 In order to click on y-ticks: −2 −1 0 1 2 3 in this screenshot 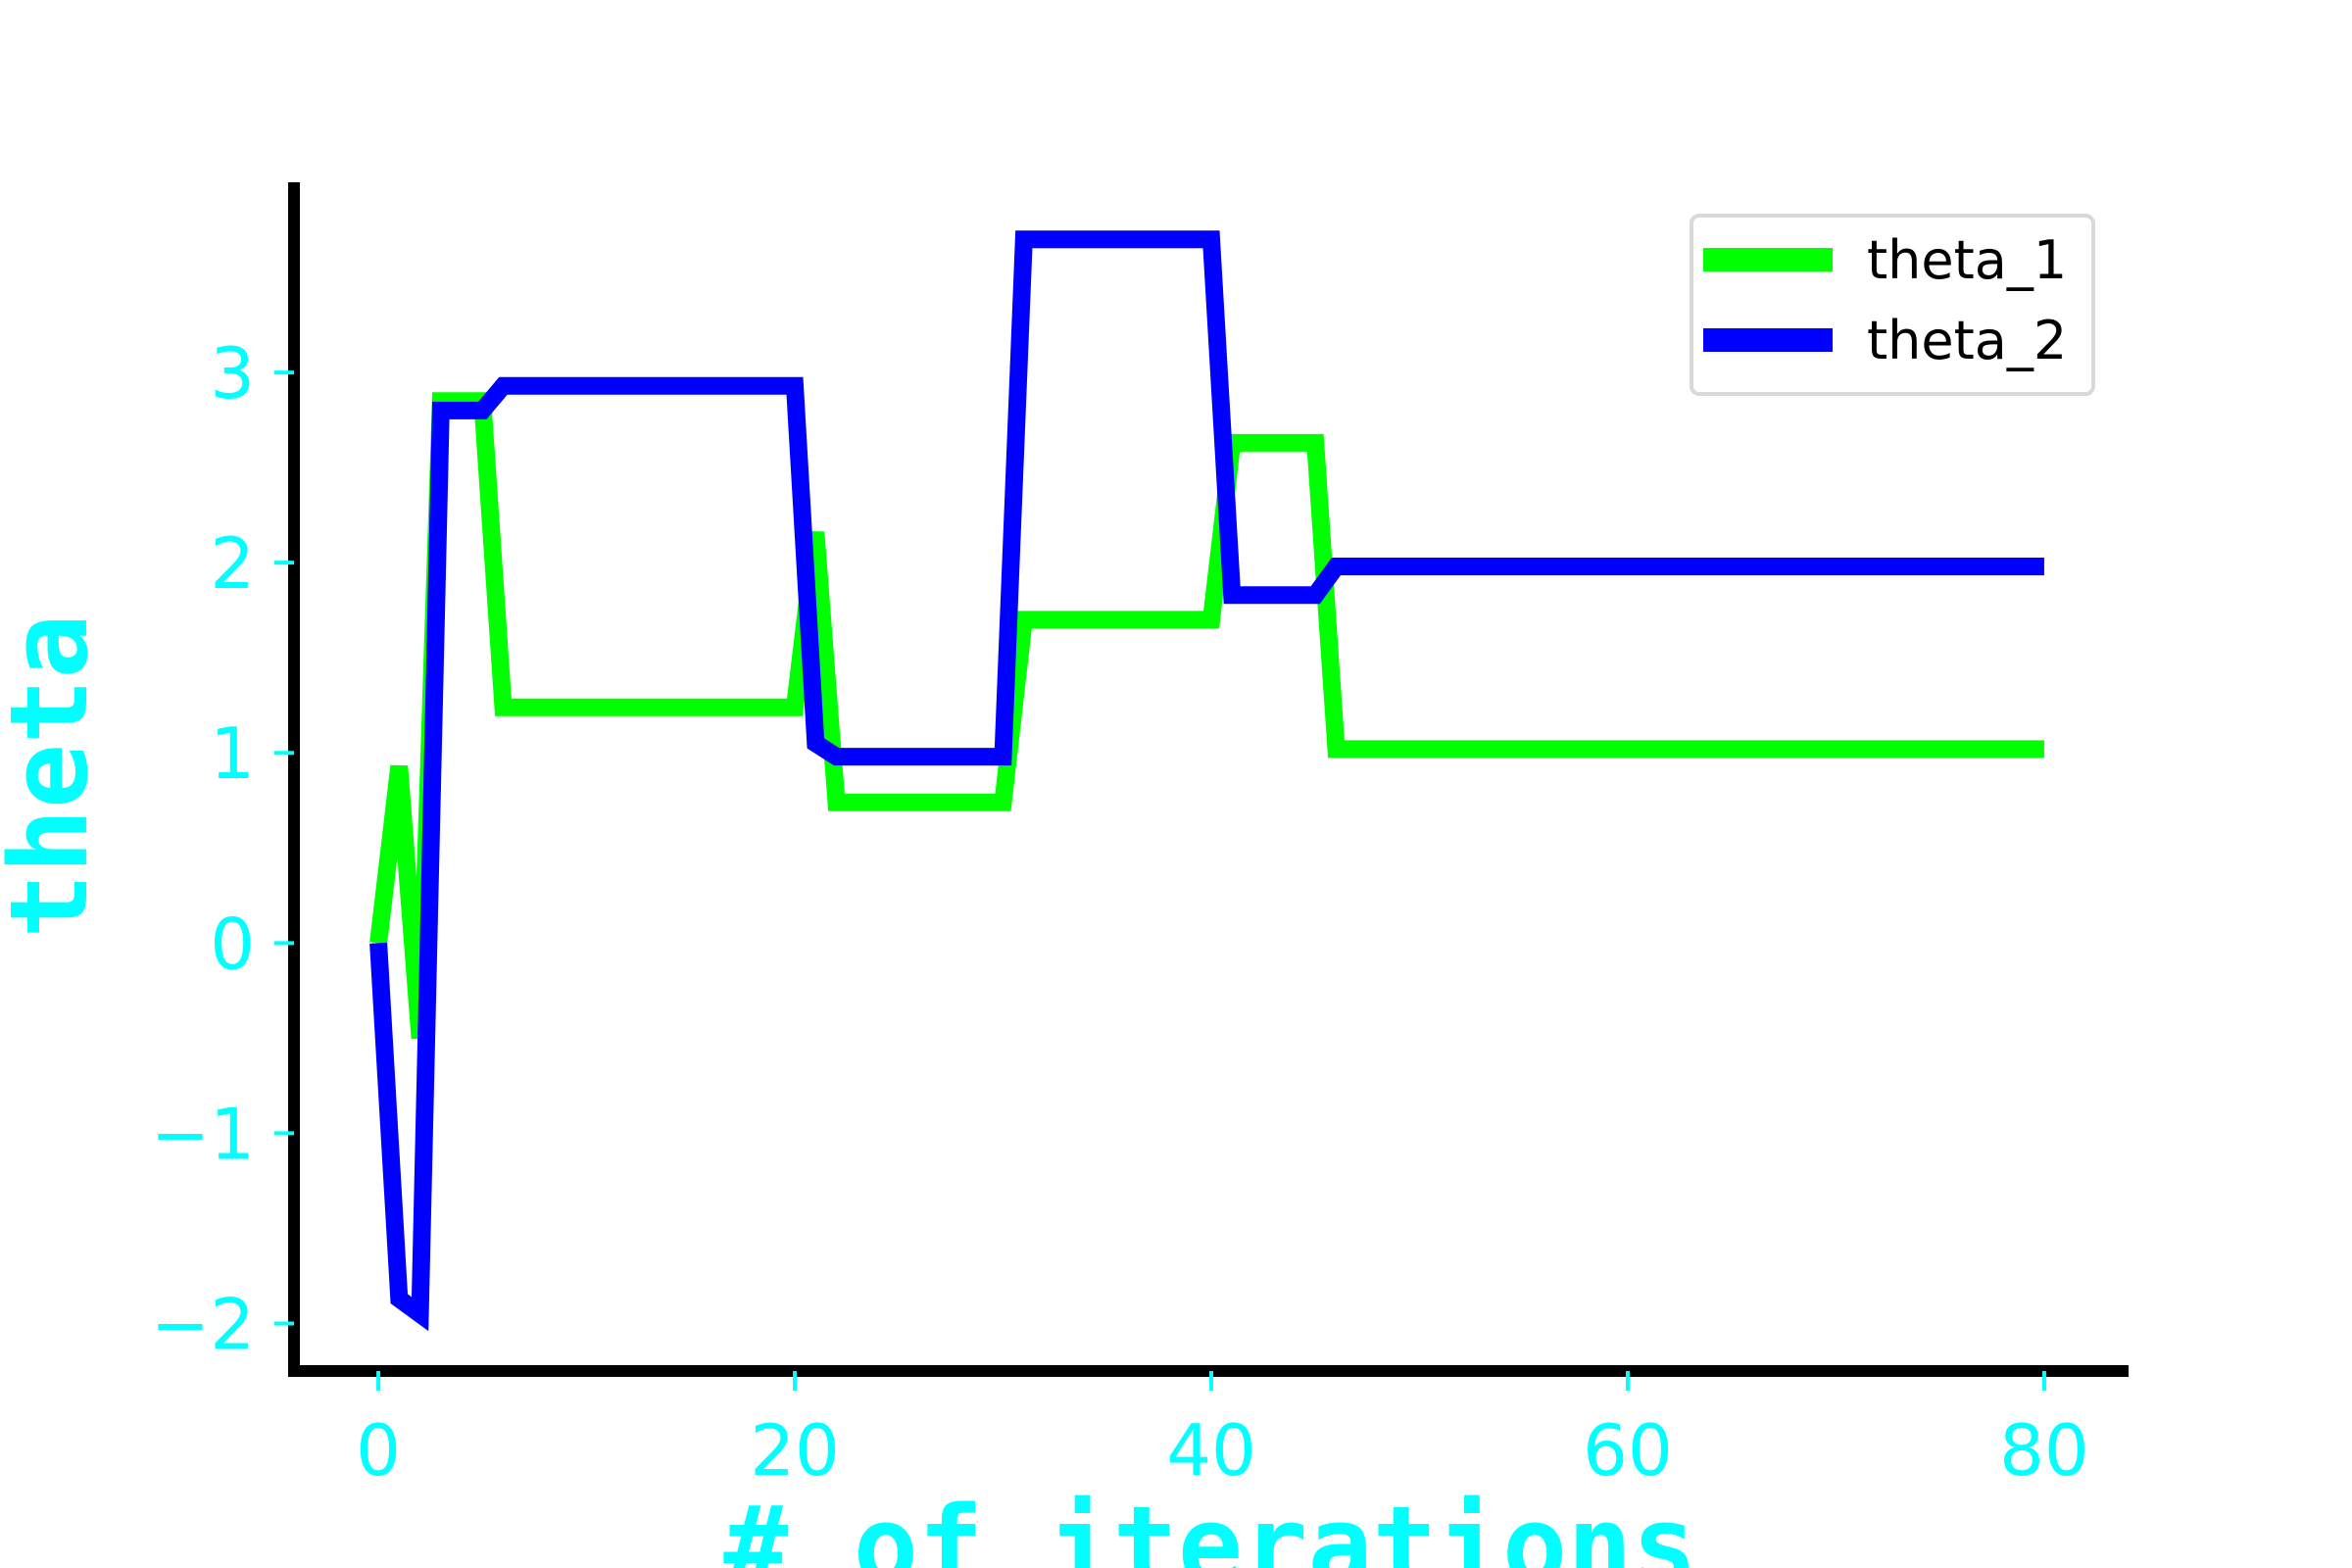, I will do `click(223, 848)`.